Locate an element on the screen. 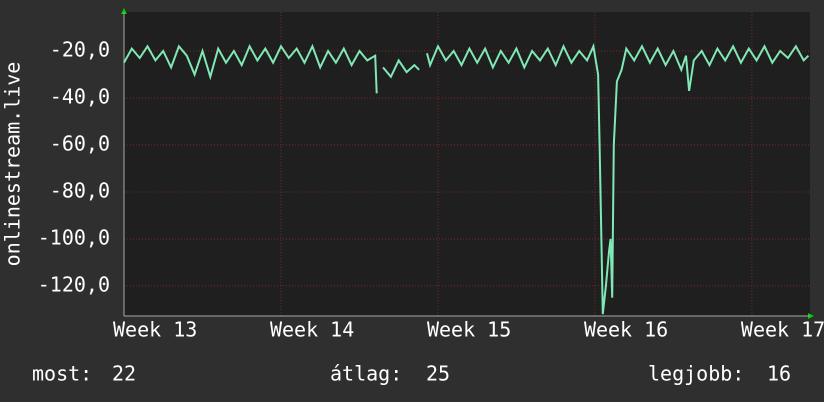 The width and height of the screenshot is (824, 402). legend-label: legjobb: is located at coordinates (696, 374).